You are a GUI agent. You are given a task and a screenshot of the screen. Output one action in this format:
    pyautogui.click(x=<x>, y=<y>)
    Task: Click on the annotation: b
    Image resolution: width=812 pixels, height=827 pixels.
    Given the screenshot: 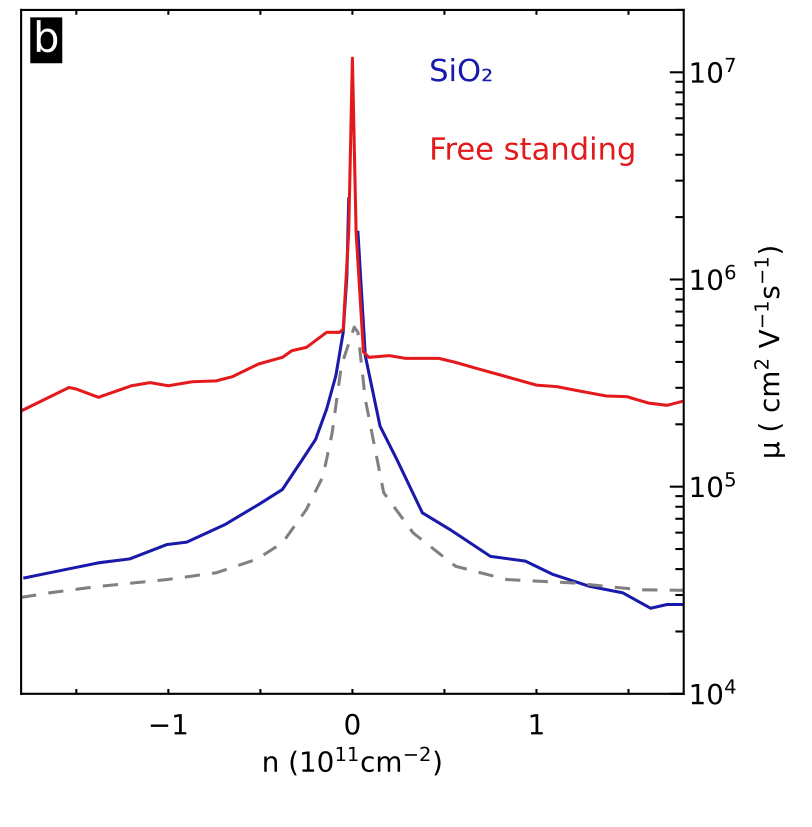 What is the action you would take?
    pyautogui.click(x=47, y=36)
    